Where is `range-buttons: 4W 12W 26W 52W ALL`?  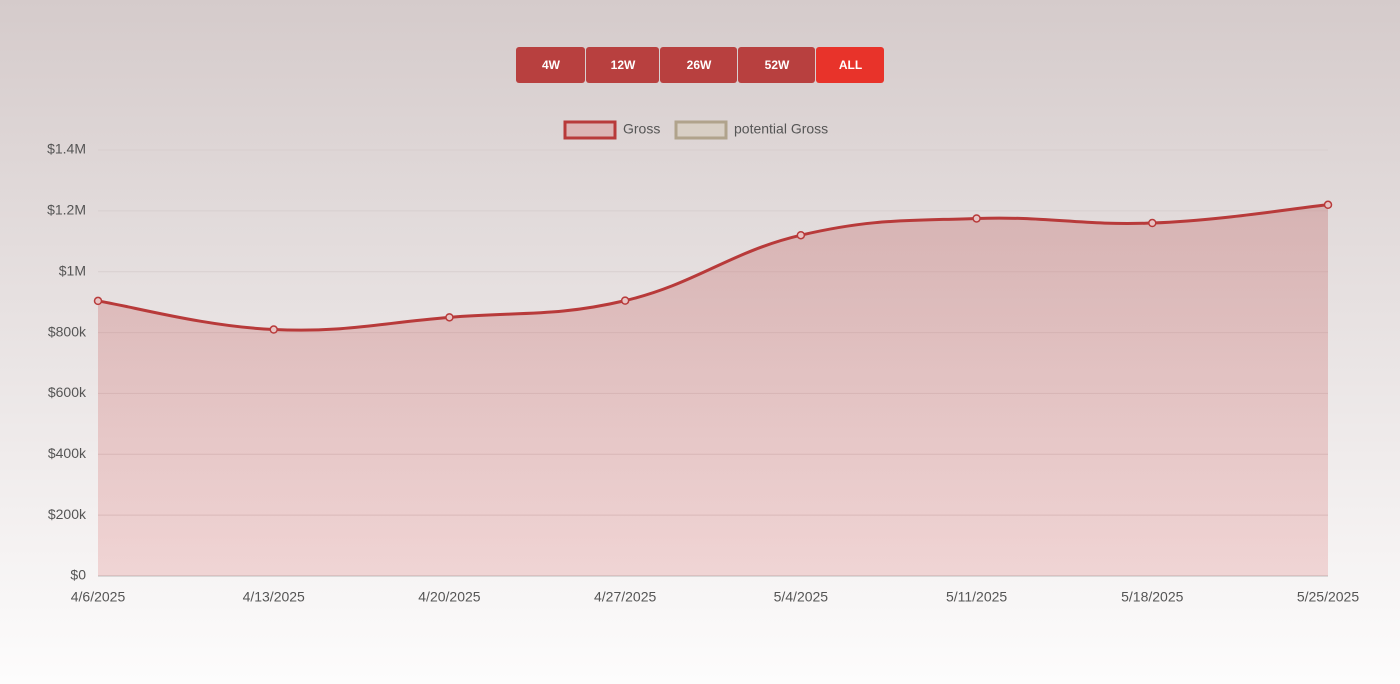
range-buttons: 4W 12W 26W 52W ALL is located at coordinates (700, 65).